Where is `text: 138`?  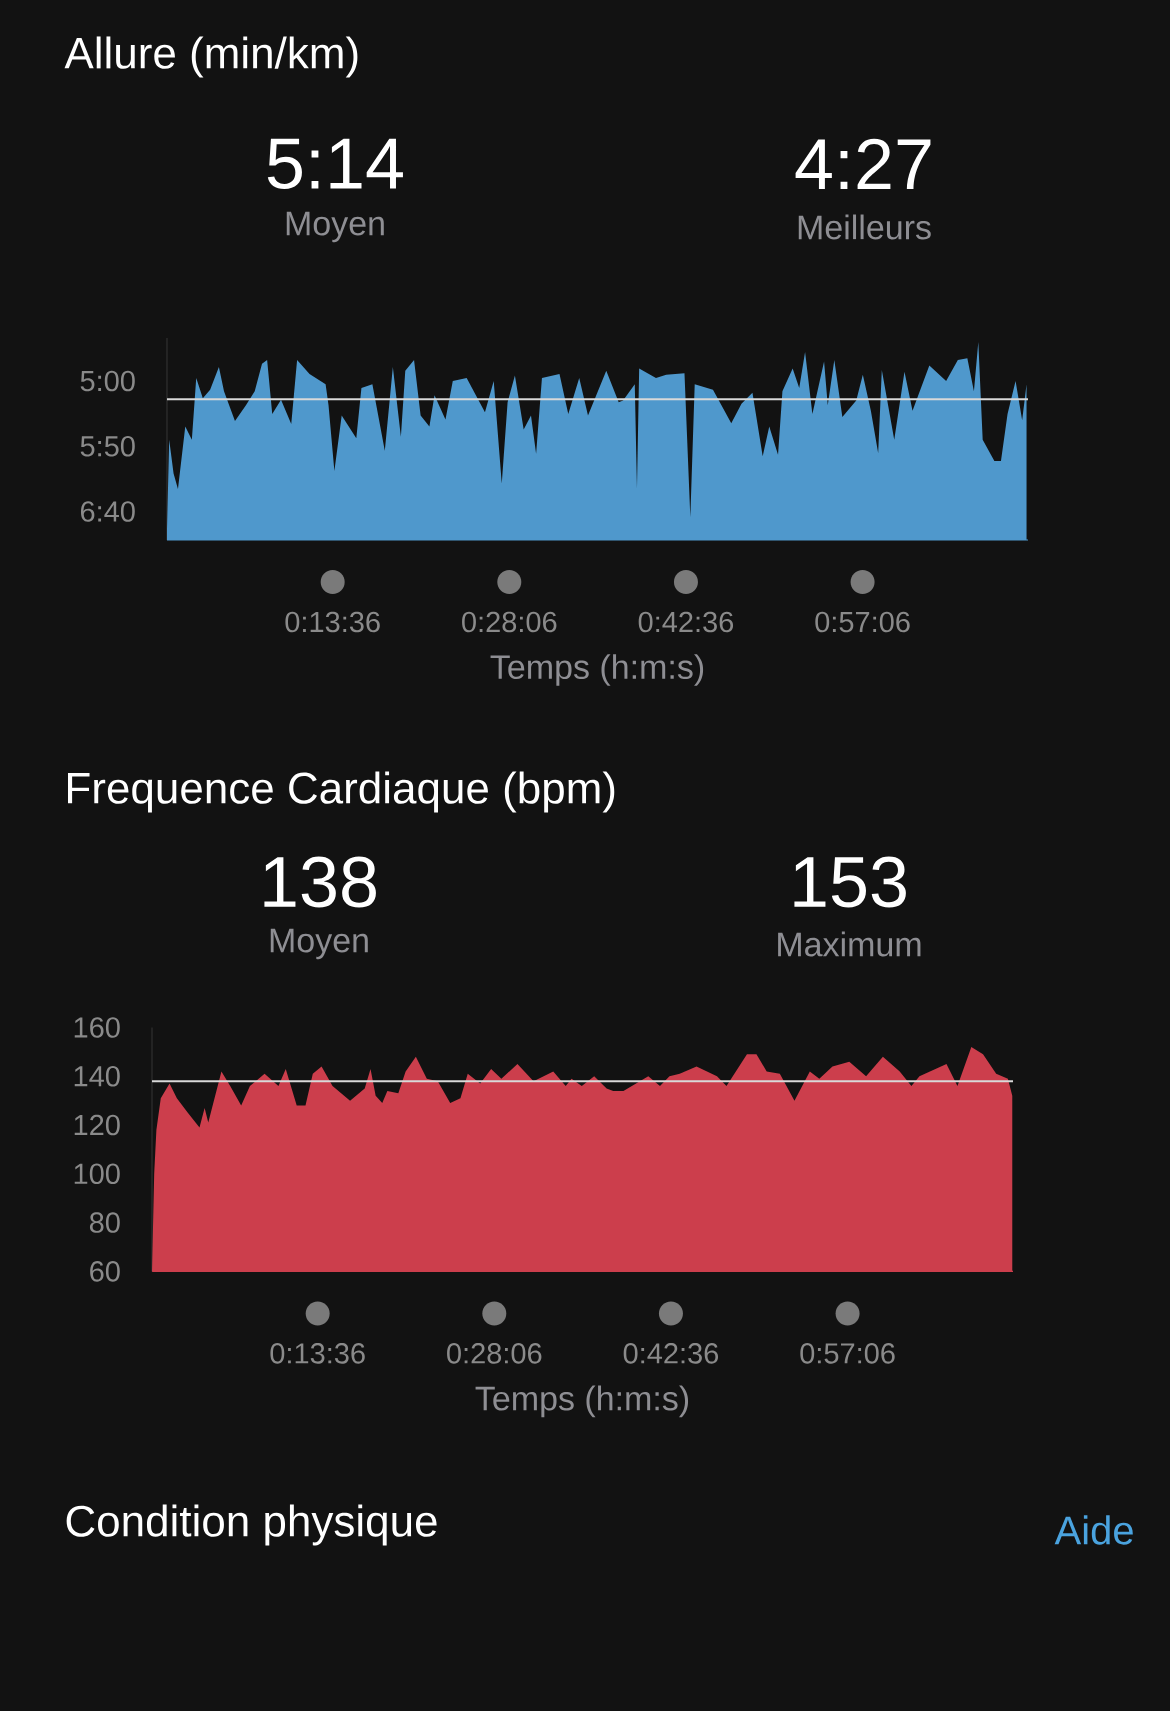 text: 138 is located at coordinates (320, 882).